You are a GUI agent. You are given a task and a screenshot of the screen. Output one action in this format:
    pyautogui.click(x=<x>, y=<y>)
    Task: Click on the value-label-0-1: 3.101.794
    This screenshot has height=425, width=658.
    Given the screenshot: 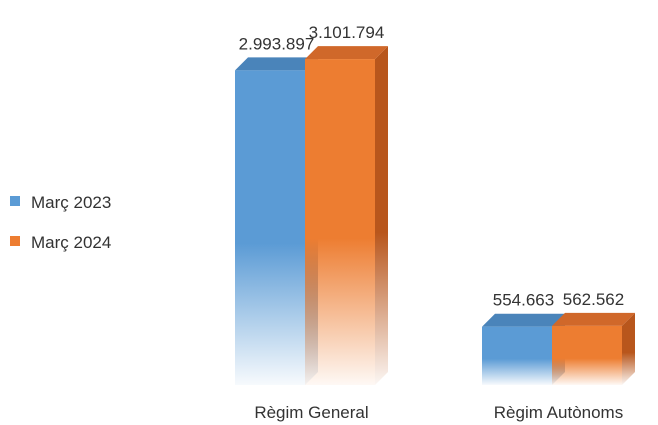 What is the action you would take?
    pyautogui.click(x=347, y=32)
    